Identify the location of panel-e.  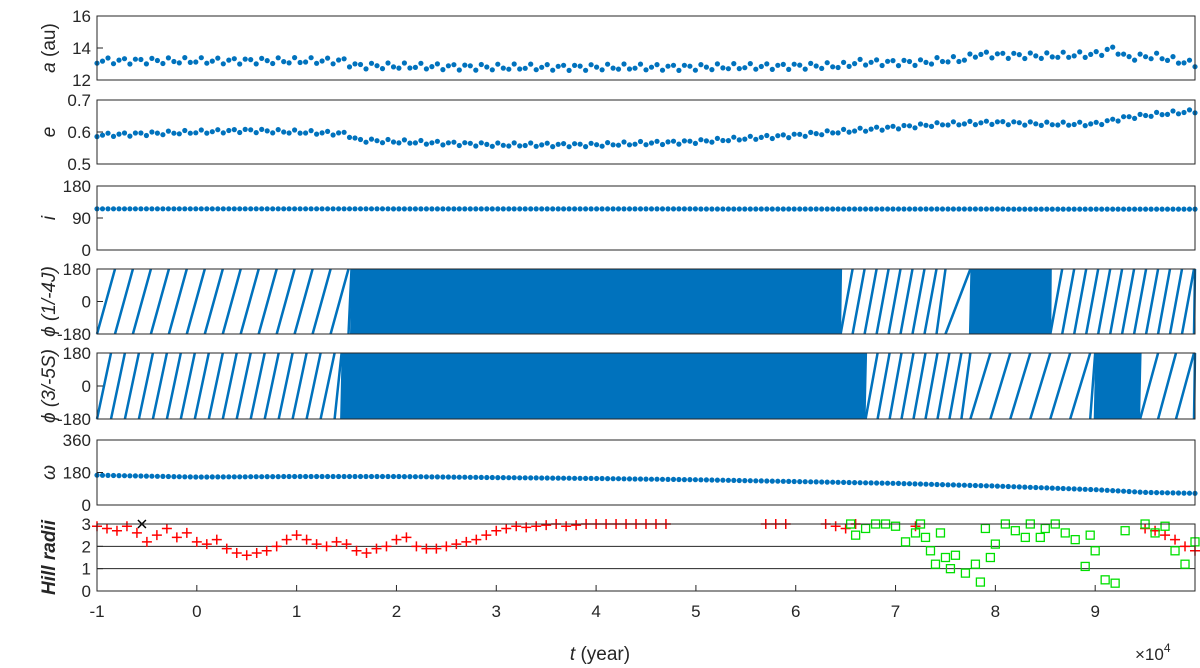
(646, 128).